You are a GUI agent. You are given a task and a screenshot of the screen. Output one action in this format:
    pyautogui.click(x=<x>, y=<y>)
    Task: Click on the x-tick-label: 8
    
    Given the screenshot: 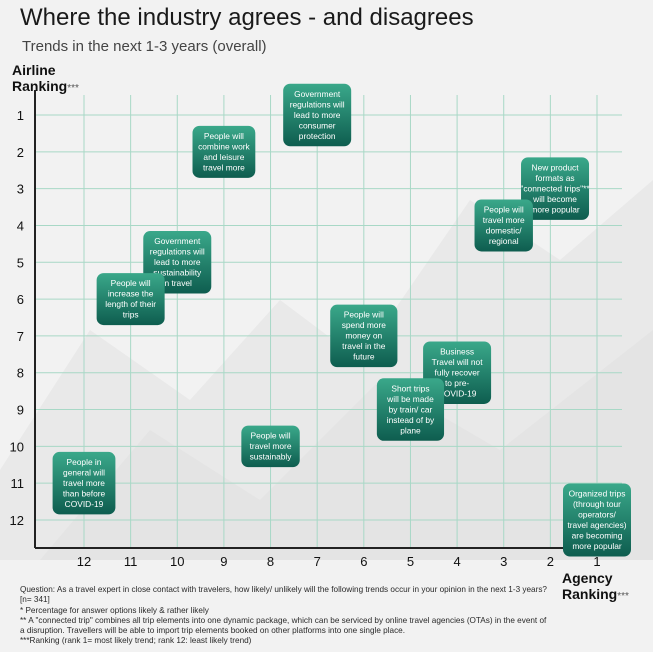 What is the action you would take?
    pyautogui.click(x=270, y=561)
    